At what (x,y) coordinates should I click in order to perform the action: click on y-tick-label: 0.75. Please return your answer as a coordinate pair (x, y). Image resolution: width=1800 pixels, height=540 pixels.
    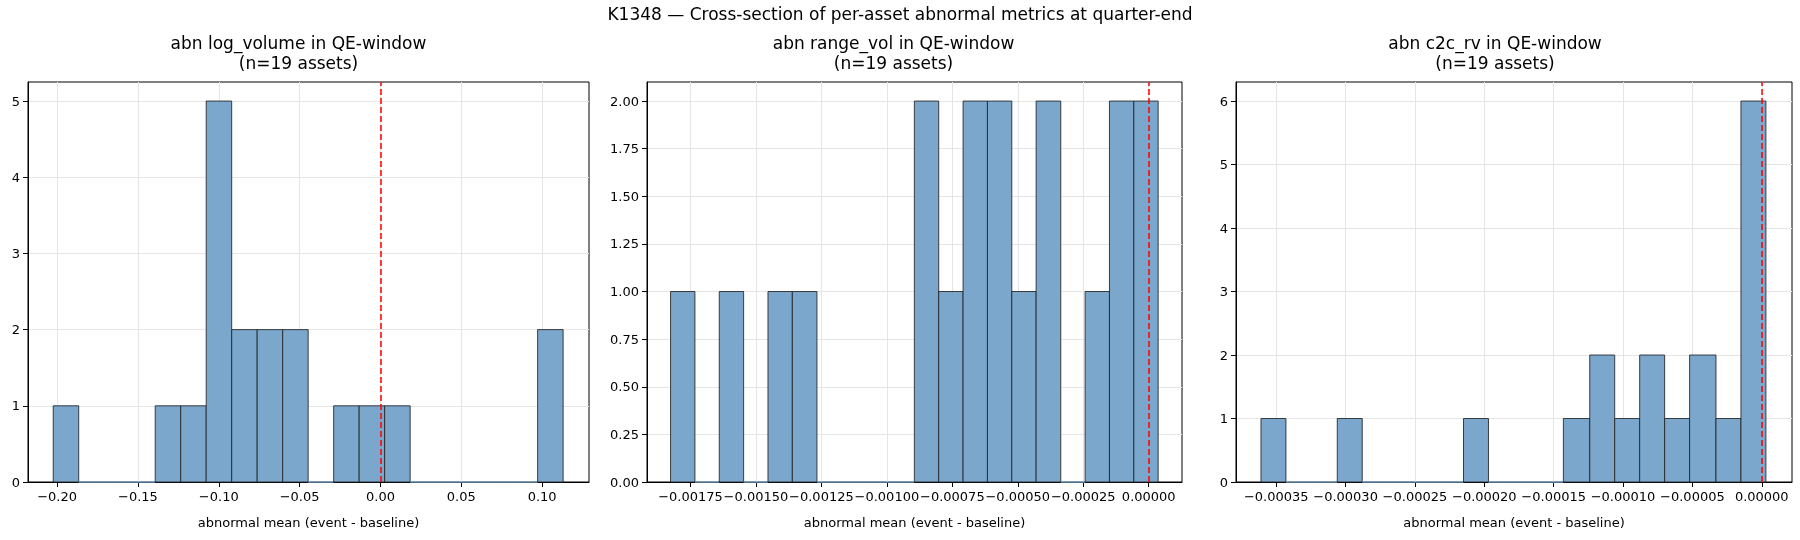
    Looking at the image, I should click on (624, 339).